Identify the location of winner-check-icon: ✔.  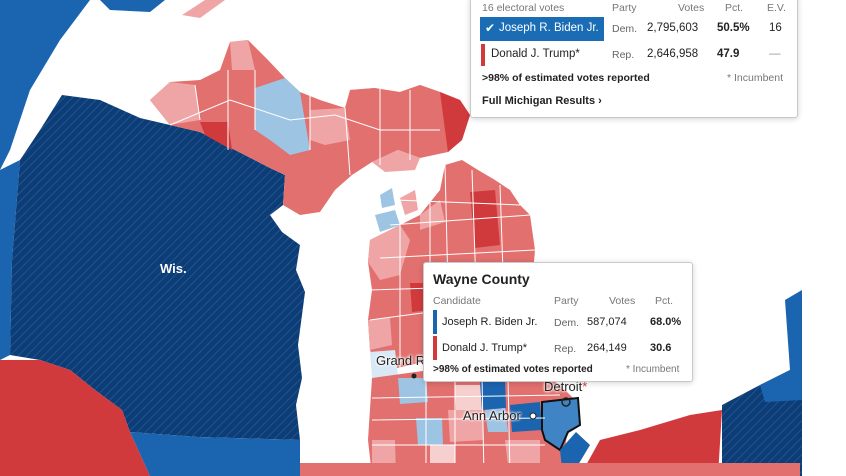
(490, 28).